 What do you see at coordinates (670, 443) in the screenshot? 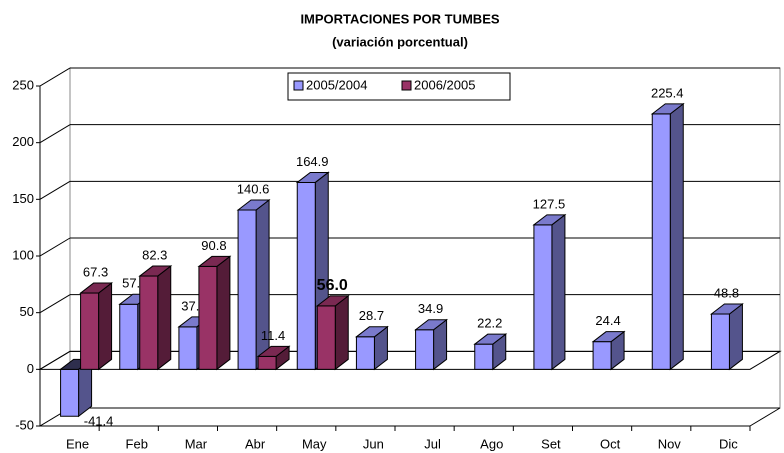
I see `x-tick-label: Nov` at bounding box center [670, 443].